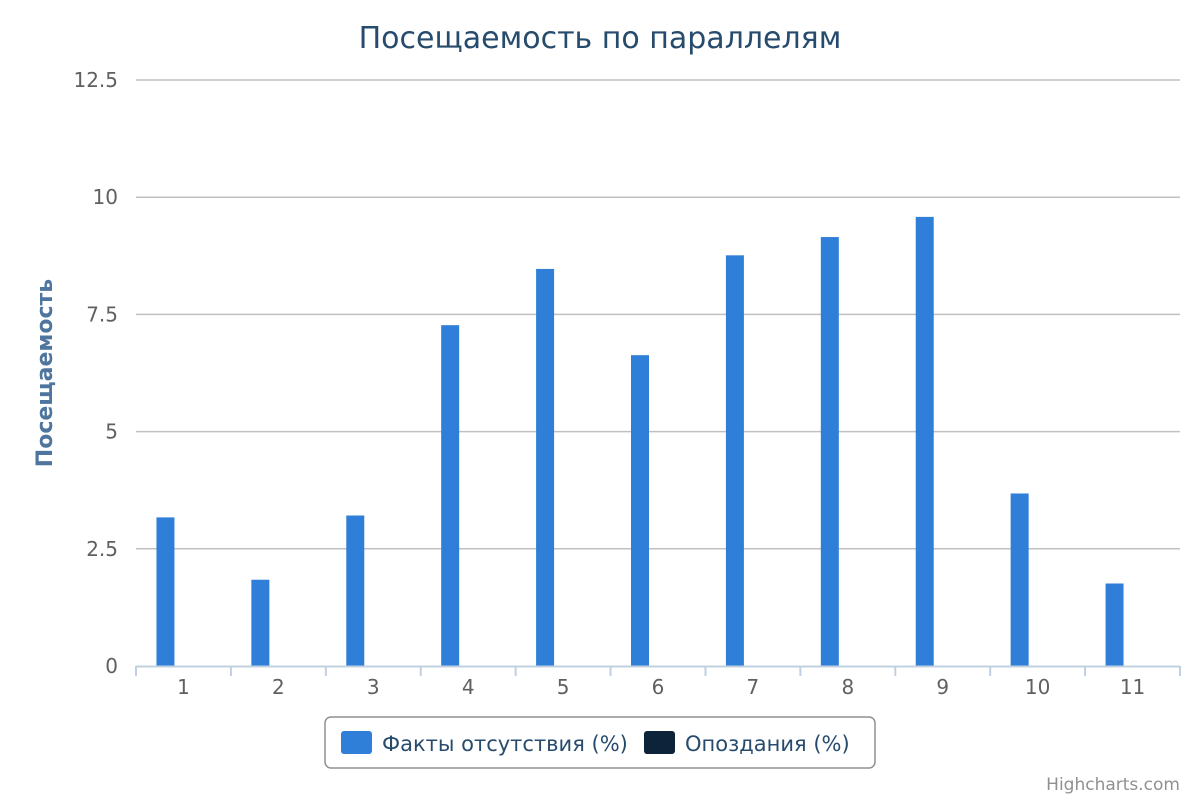 This screenshot has height=800, width=1200. What do you see at coordinates (102, 549) in the screenshot?
I see `y-tick-label: 2.5` at bounding box center [102, 549].